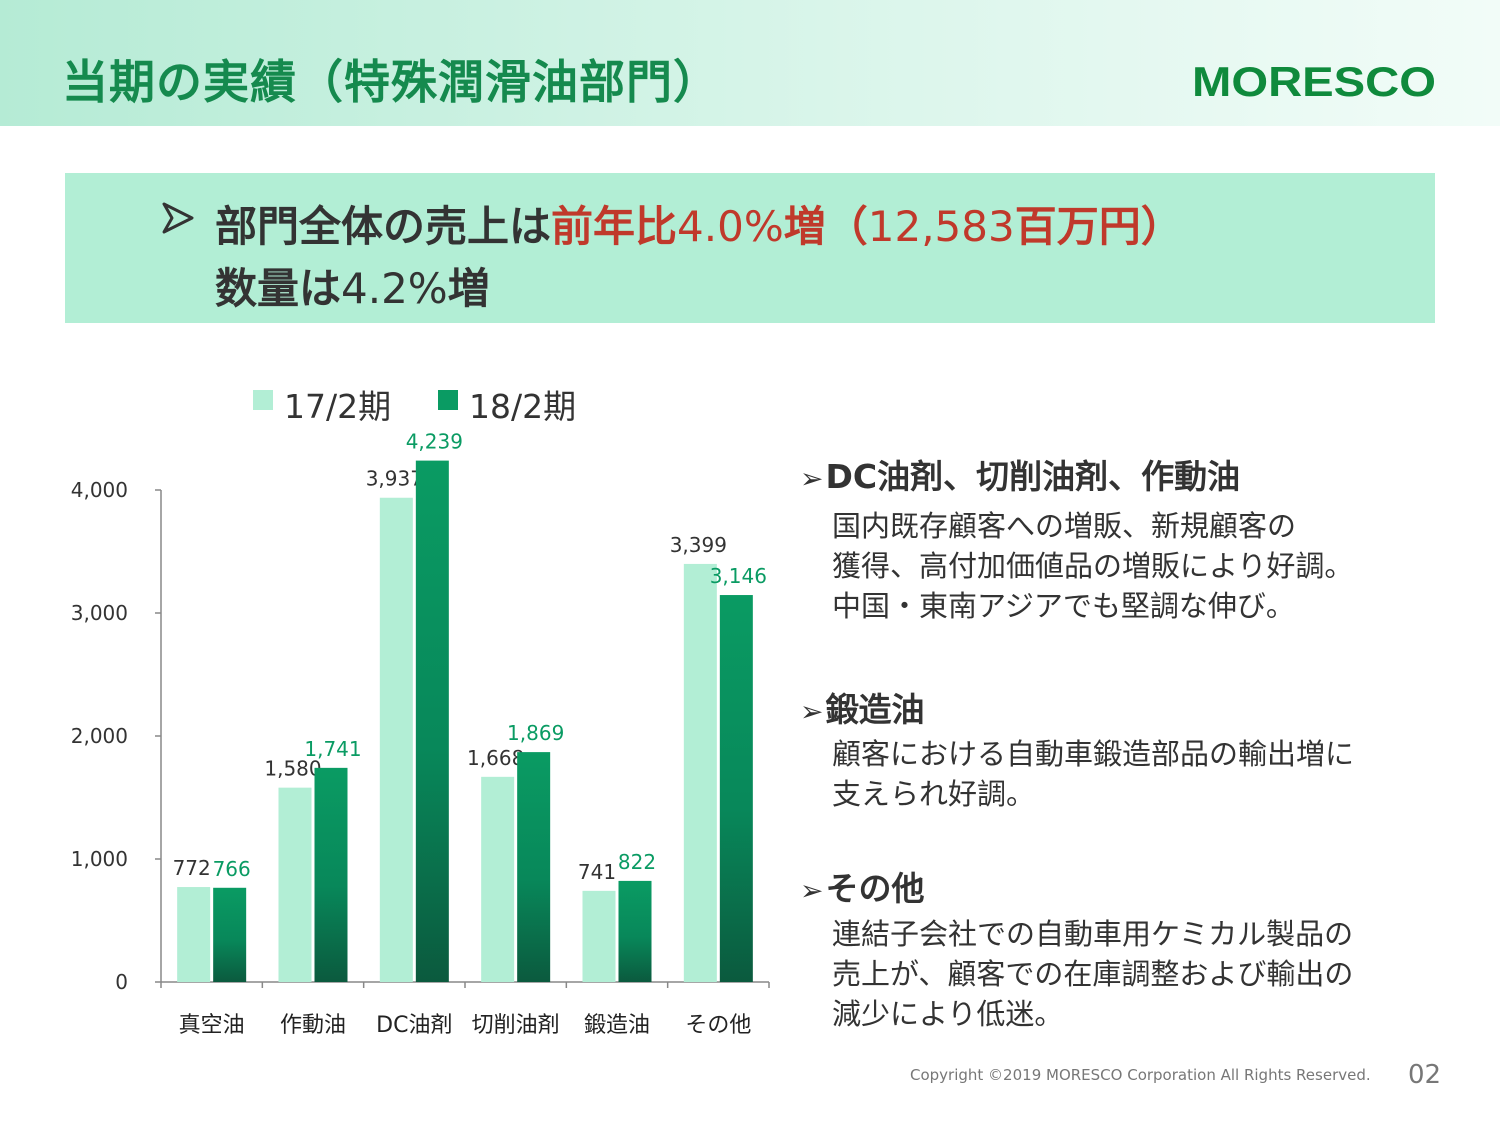 This screenshot has height=1125, width=1500. I want to click on section-body-line: 売上が、顧客での在庫調整および輸出の, so click(1093, 974).